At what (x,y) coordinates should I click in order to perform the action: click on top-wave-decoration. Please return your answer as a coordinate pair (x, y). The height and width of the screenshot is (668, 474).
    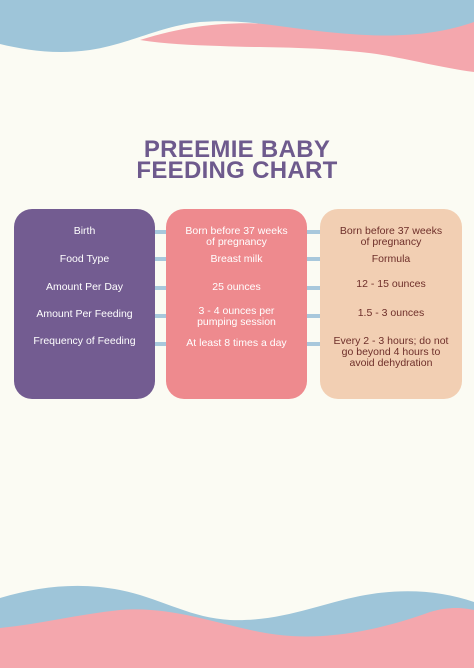
    Looking at the image, I should click on (237, 36).